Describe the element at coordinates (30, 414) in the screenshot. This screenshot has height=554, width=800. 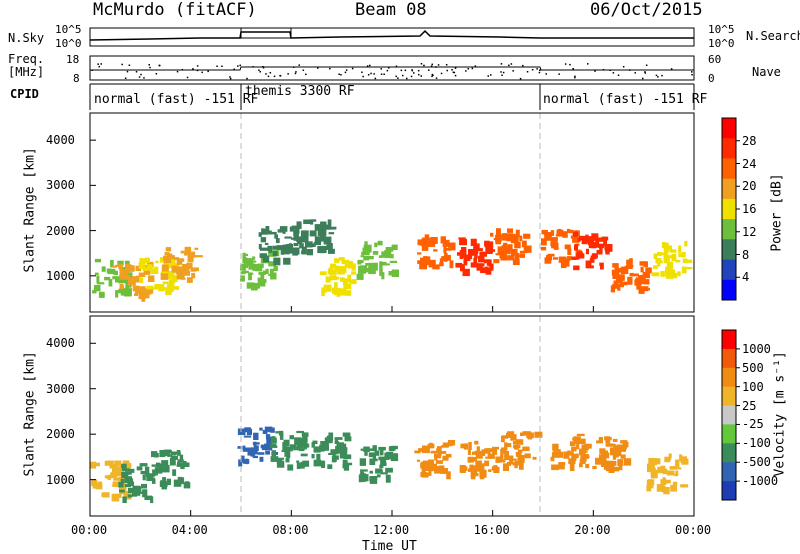
I see `y-axis-label-velocity: Slant Range [km]` at that location.